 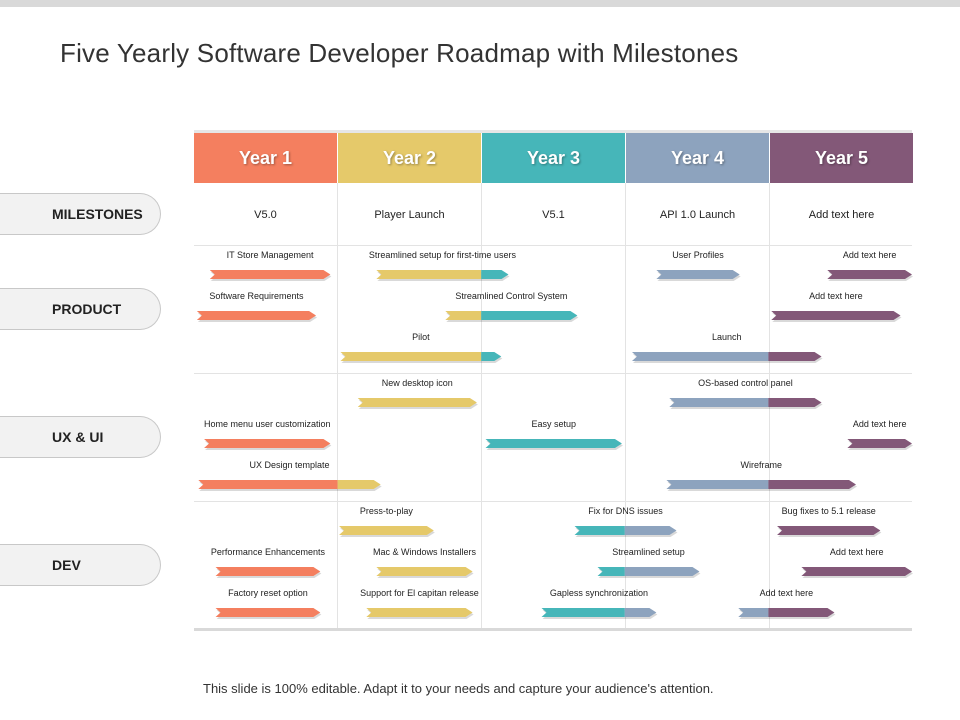 I want to click on milestone-year-3: V5.1, so click(x=553, y=215).